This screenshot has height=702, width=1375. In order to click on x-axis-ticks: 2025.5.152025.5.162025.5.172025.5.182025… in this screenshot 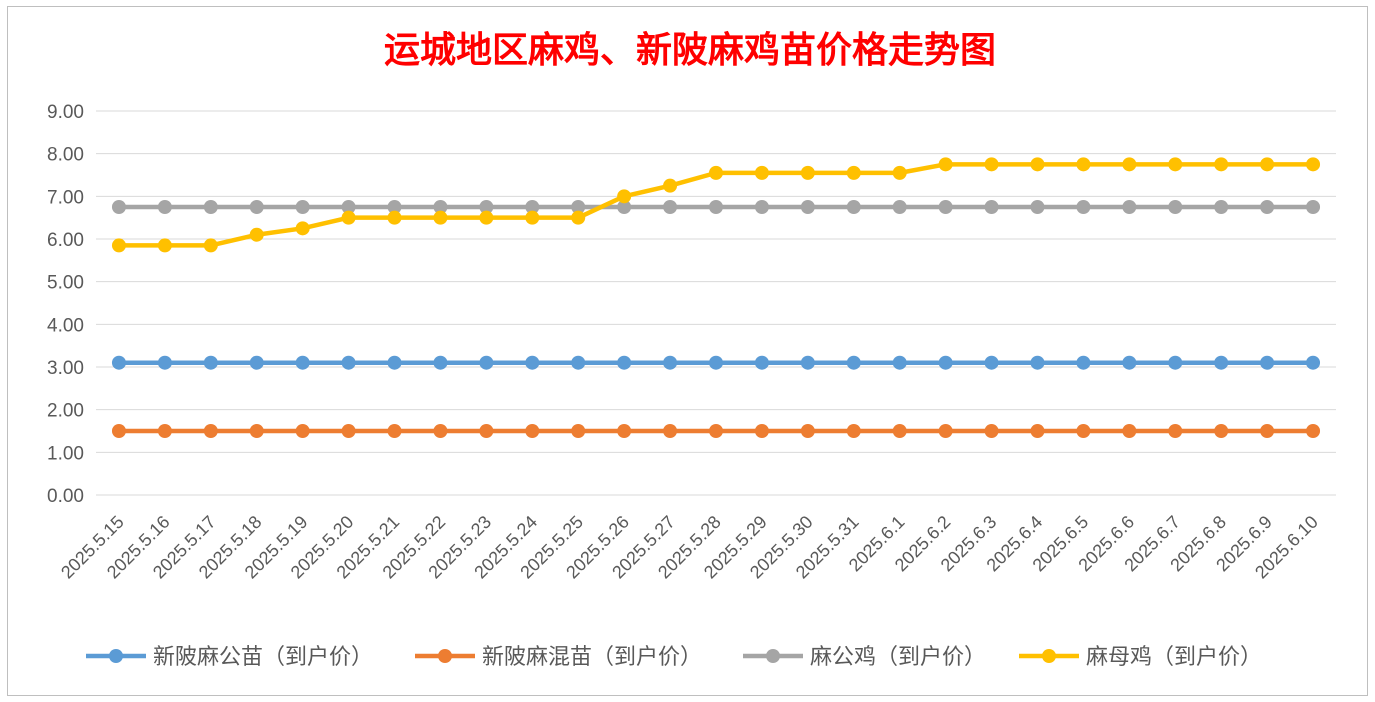, I will do `click(689, 547)`.